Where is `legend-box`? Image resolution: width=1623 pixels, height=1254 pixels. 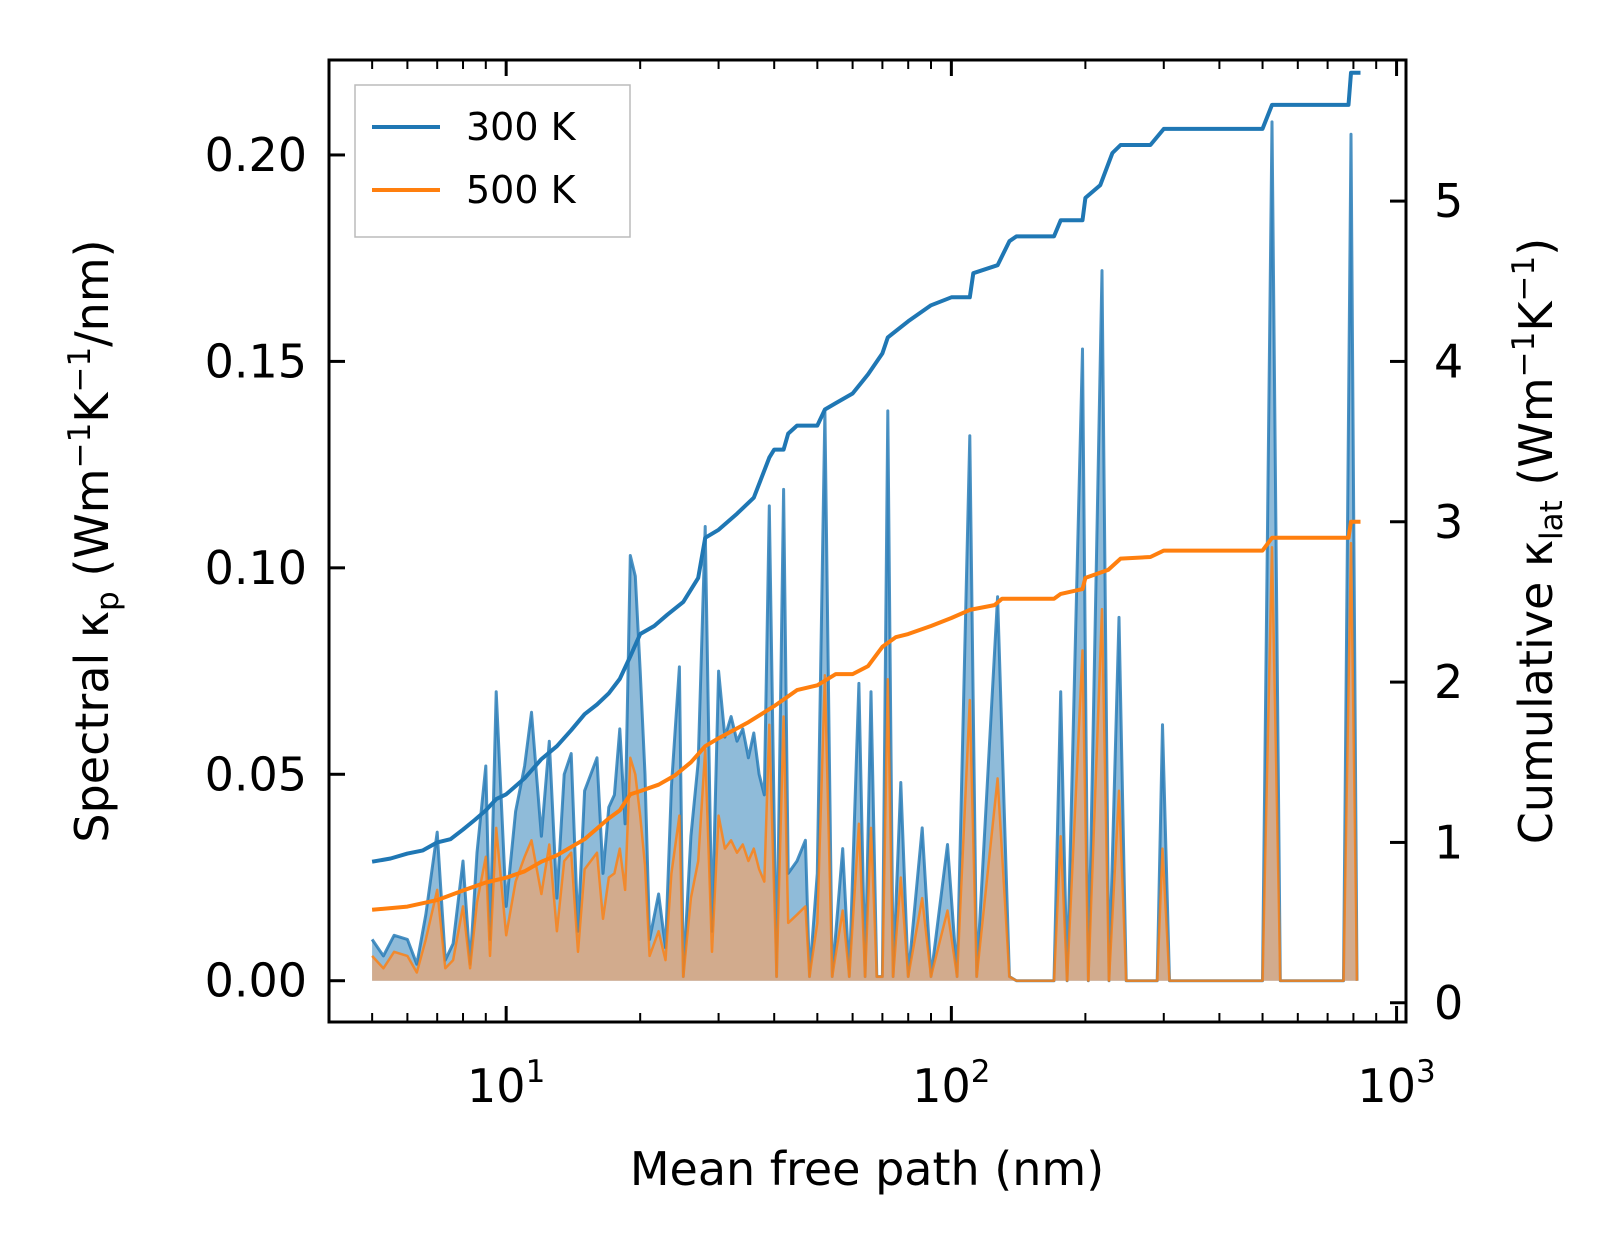 legend-box is located at coordinates (492, 161).